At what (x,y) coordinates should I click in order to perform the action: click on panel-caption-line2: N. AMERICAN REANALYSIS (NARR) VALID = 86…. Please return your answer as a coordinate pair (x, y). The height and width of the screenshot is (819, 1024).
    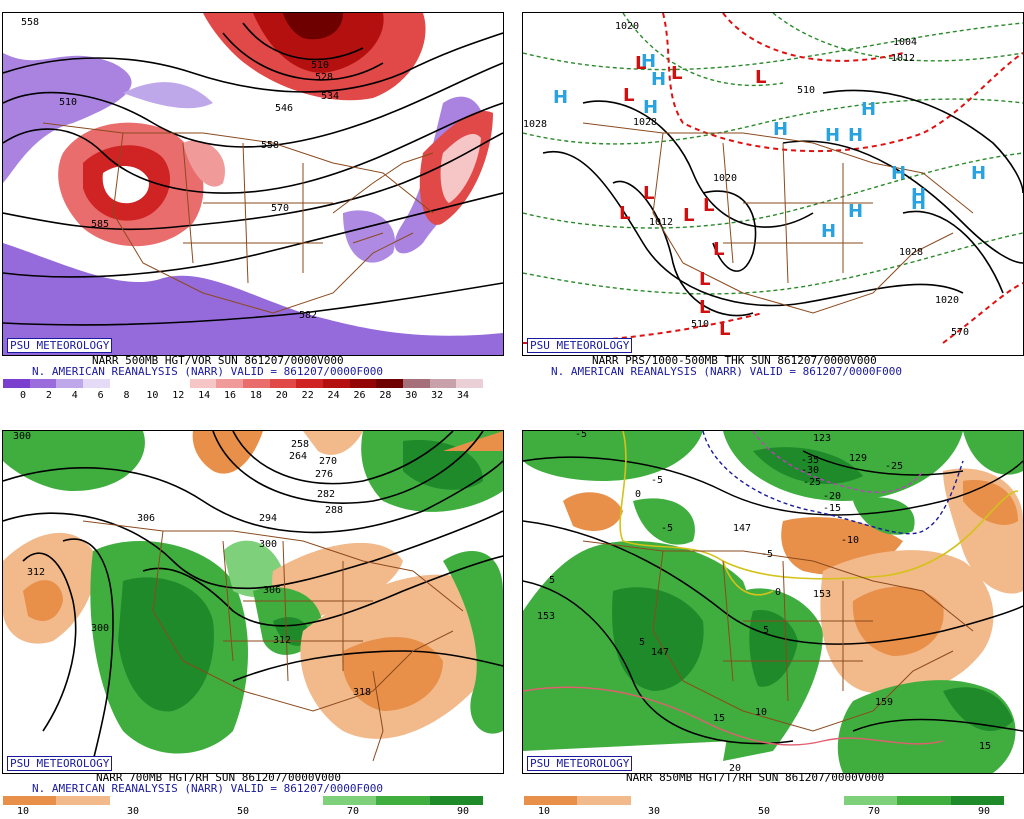
    Looking at the image, I should click on (726, 371).